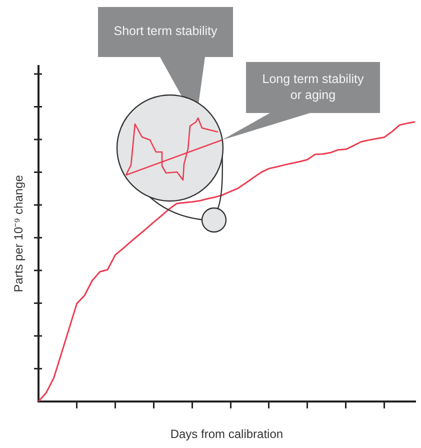 The width and height of the screenshot is (421, 448). I want to click on text: Long term stability or aging, so click(313, 87).